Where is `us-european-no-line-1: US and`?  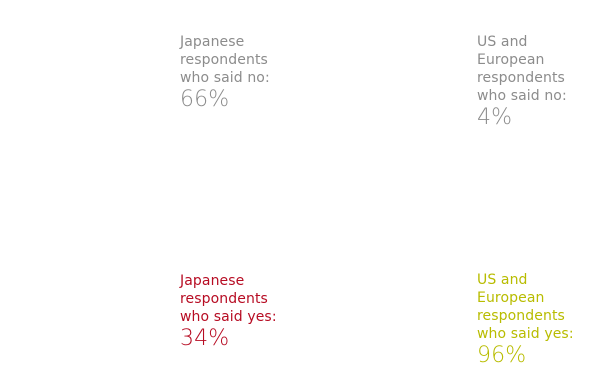
us-european-no-line-1: US and is located at coordinates (502, 42).